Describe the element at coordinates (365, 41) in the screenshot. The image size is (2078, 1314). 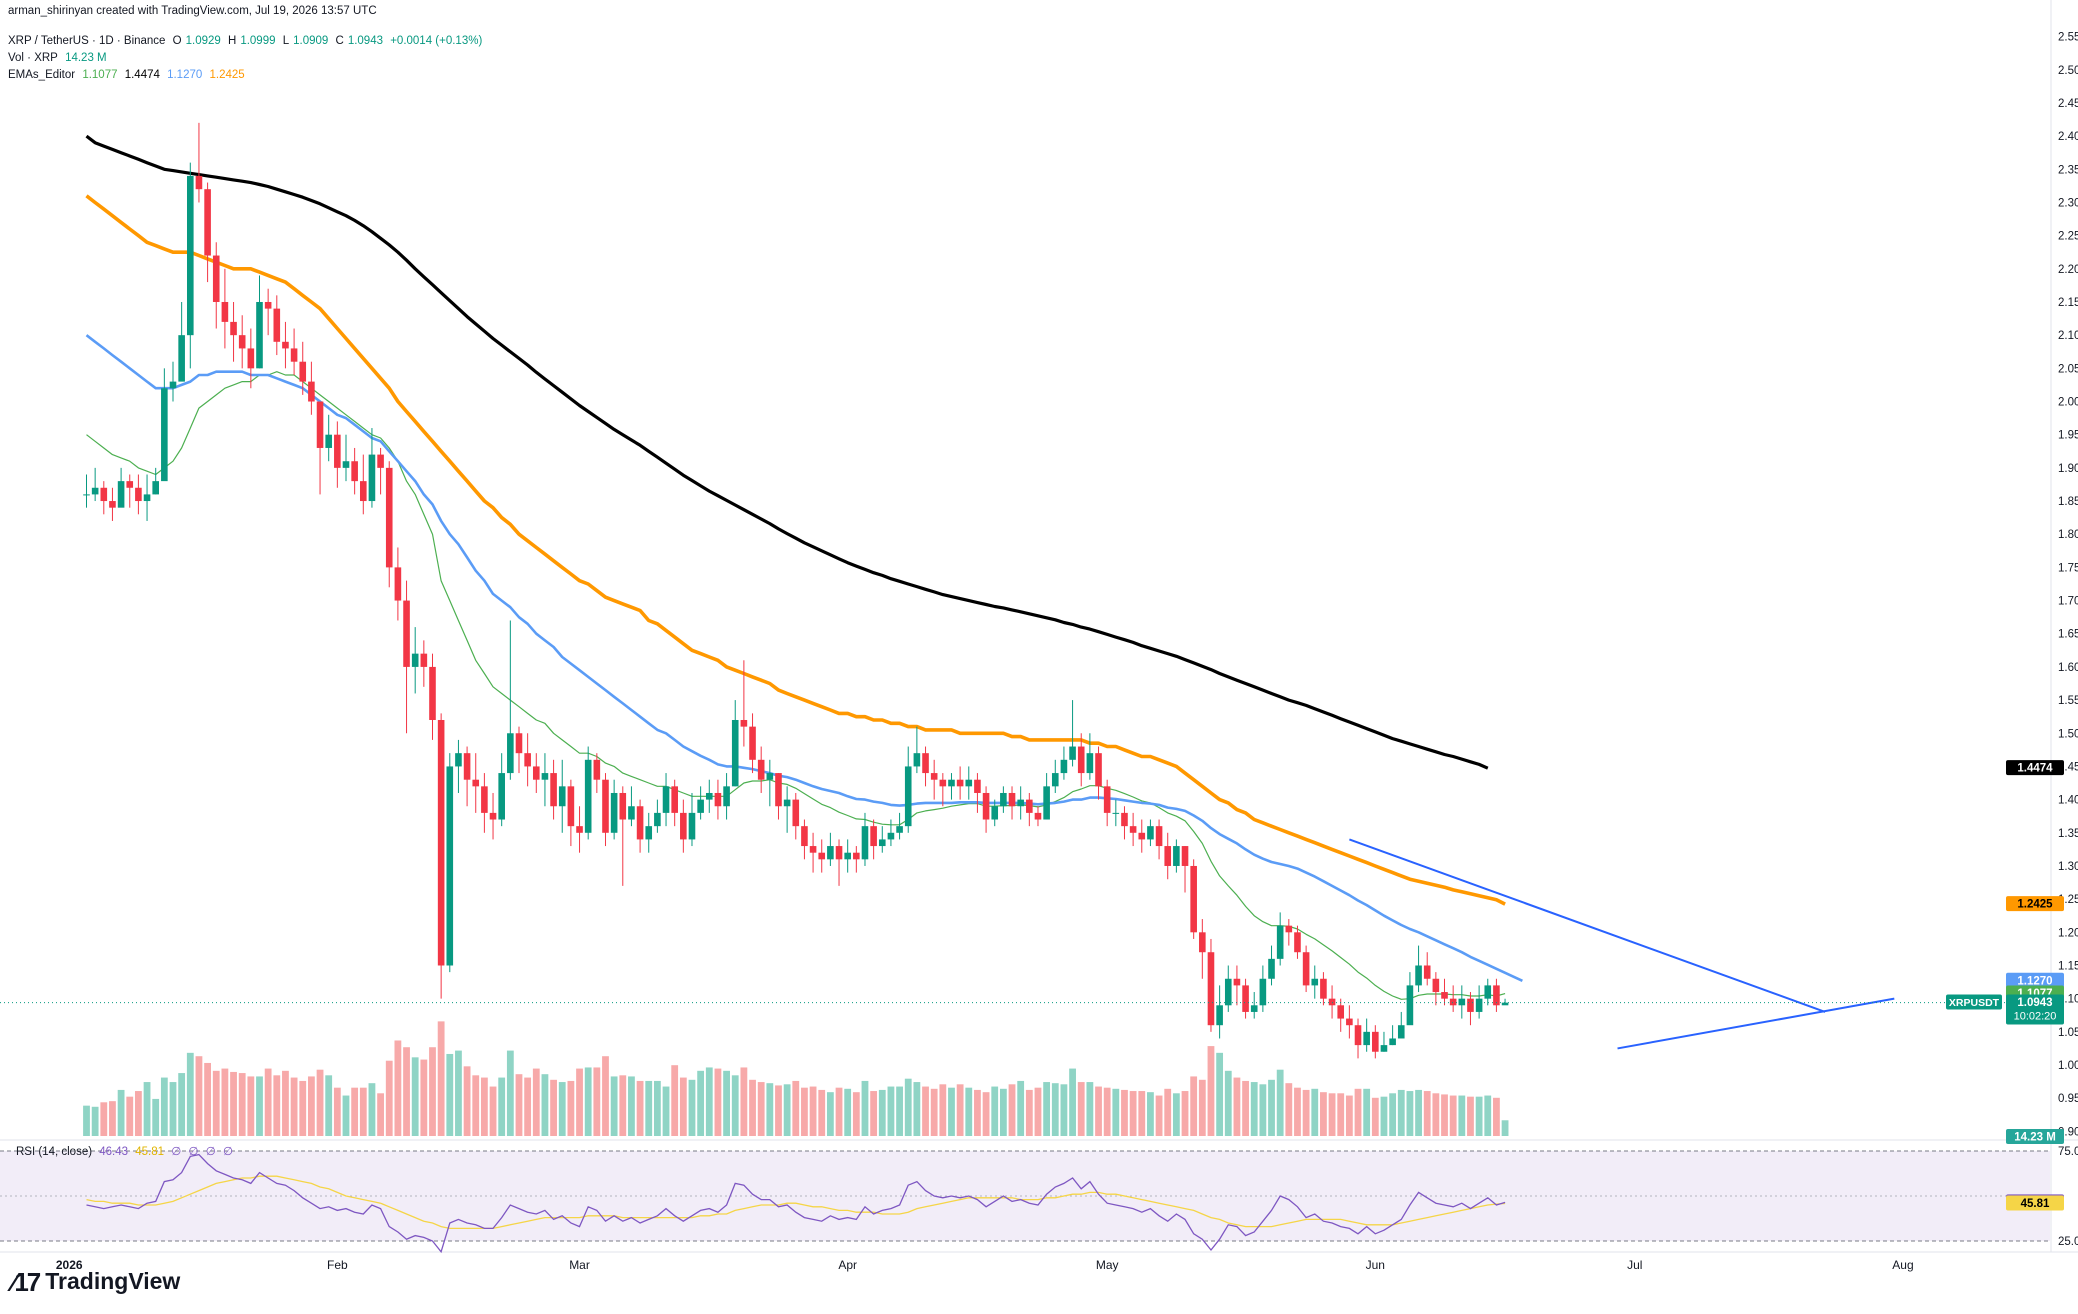
I see `ohlc-close: 1.0943` at that location.